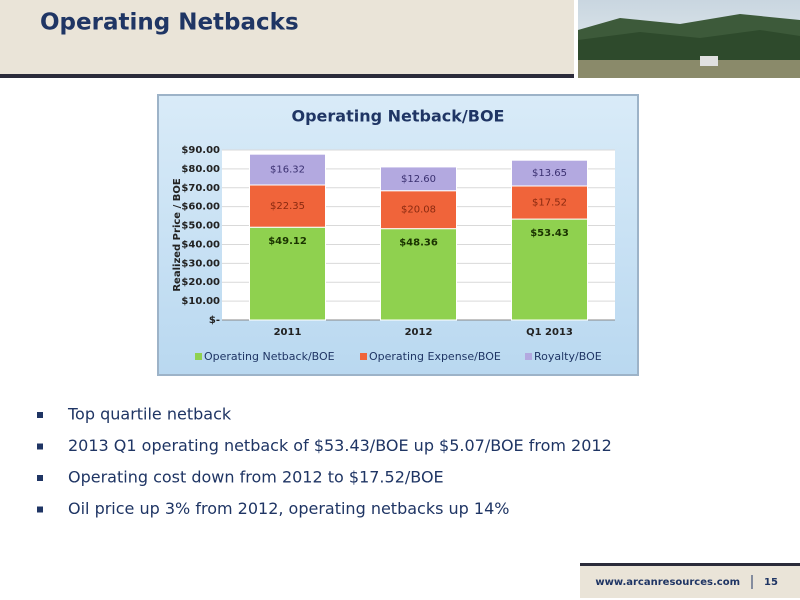 The image size is (800, 600). I want to click on value-label: $16.32, so click(287, 170).